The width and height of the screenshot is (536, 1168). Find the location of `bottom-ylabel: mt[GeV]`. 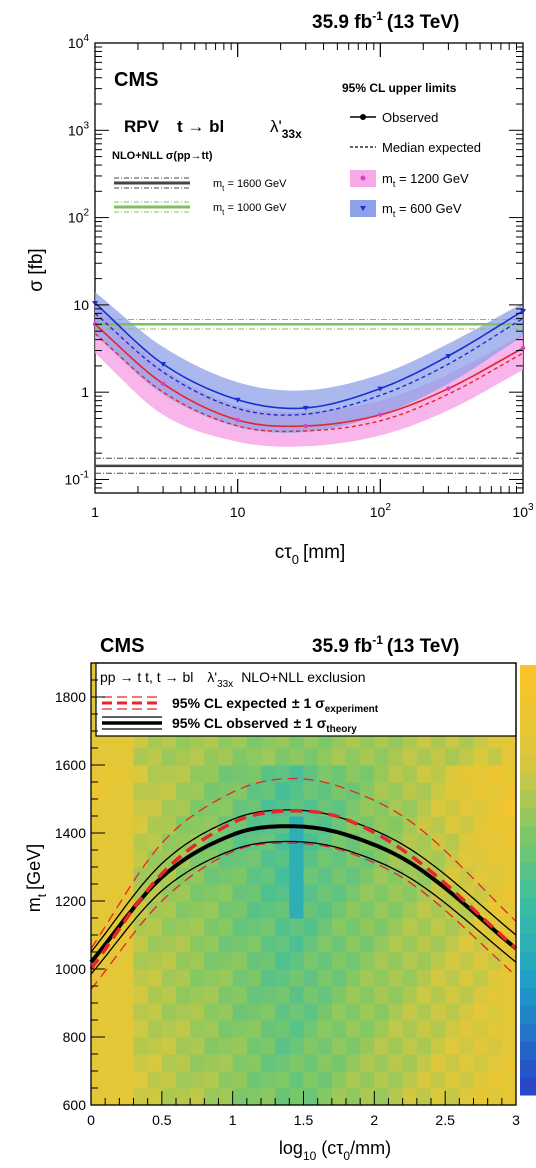

bottom-ylabel: mt[GeV] is located at coordinates (36, 878).